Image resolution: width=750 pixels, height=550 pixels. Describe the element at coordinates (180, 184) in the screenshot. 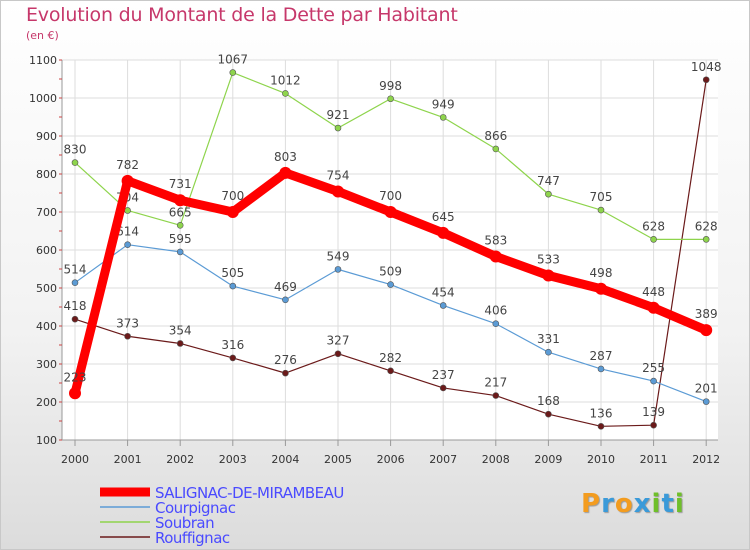

I see `data-label-salignac-de-mirambeau-2002: 731` at that location.